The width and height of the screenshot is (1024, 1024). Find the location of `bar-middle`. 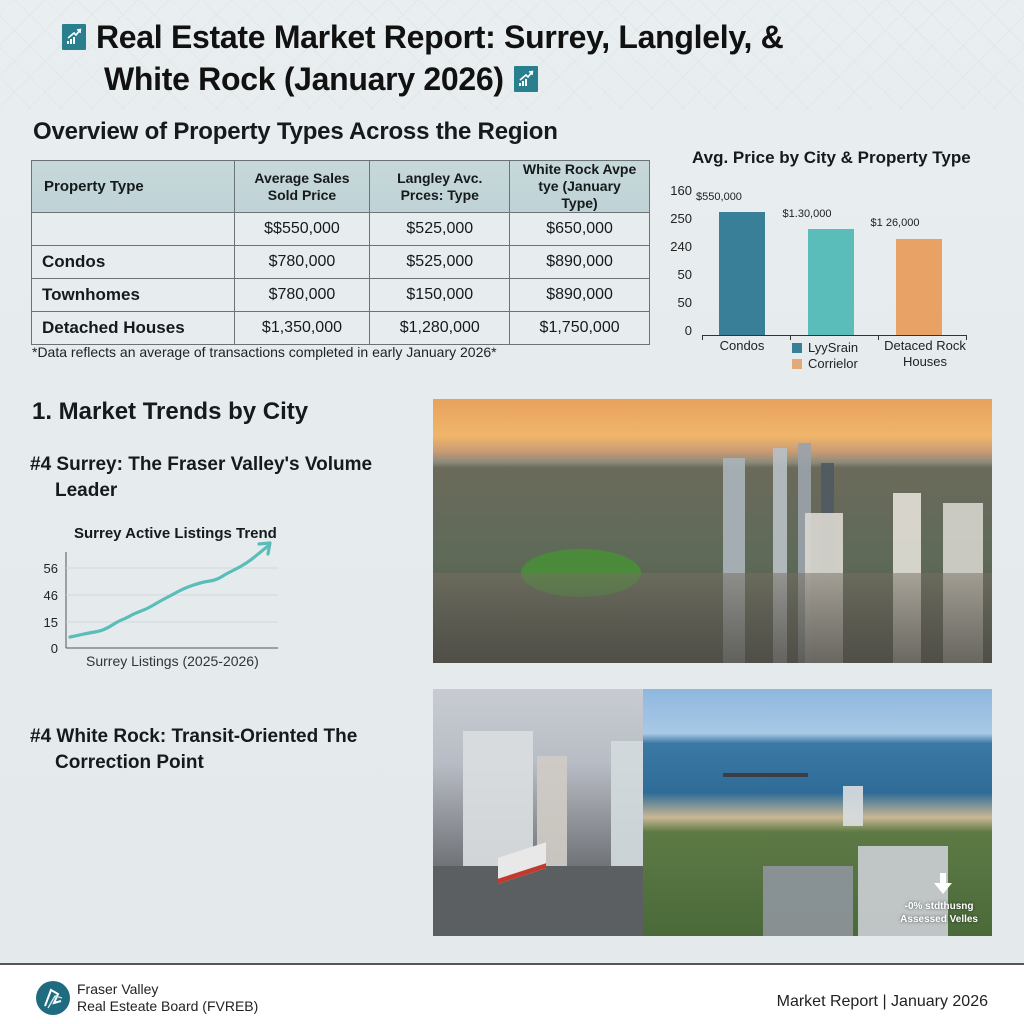

bar-middle is located at coordinates (831, 282).